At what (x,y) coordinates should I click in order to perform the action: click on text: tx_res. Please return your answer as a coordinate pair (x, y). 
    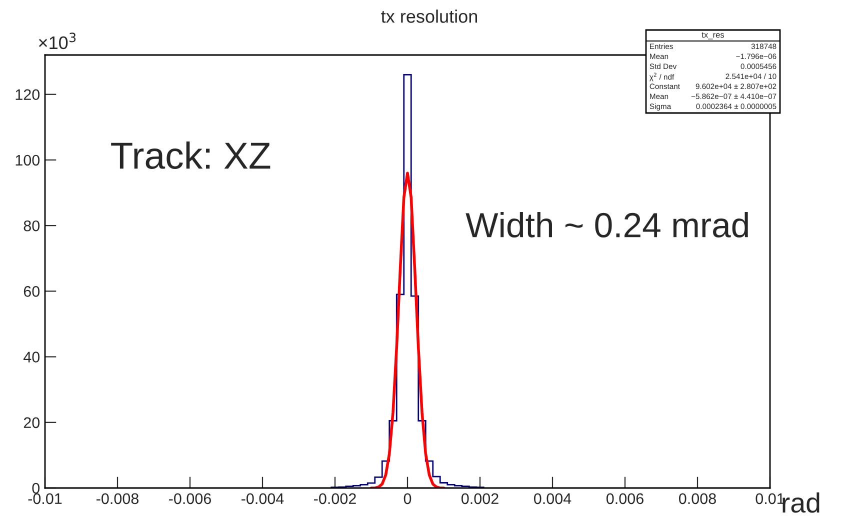
    Looking at the image, I should click on (713, 36).